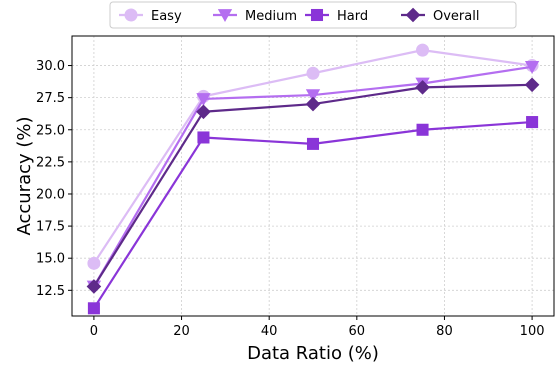 The width and height of the screenshot is (556, 367). I want to click on legend-label-medium: Medium, so click(271, 16).